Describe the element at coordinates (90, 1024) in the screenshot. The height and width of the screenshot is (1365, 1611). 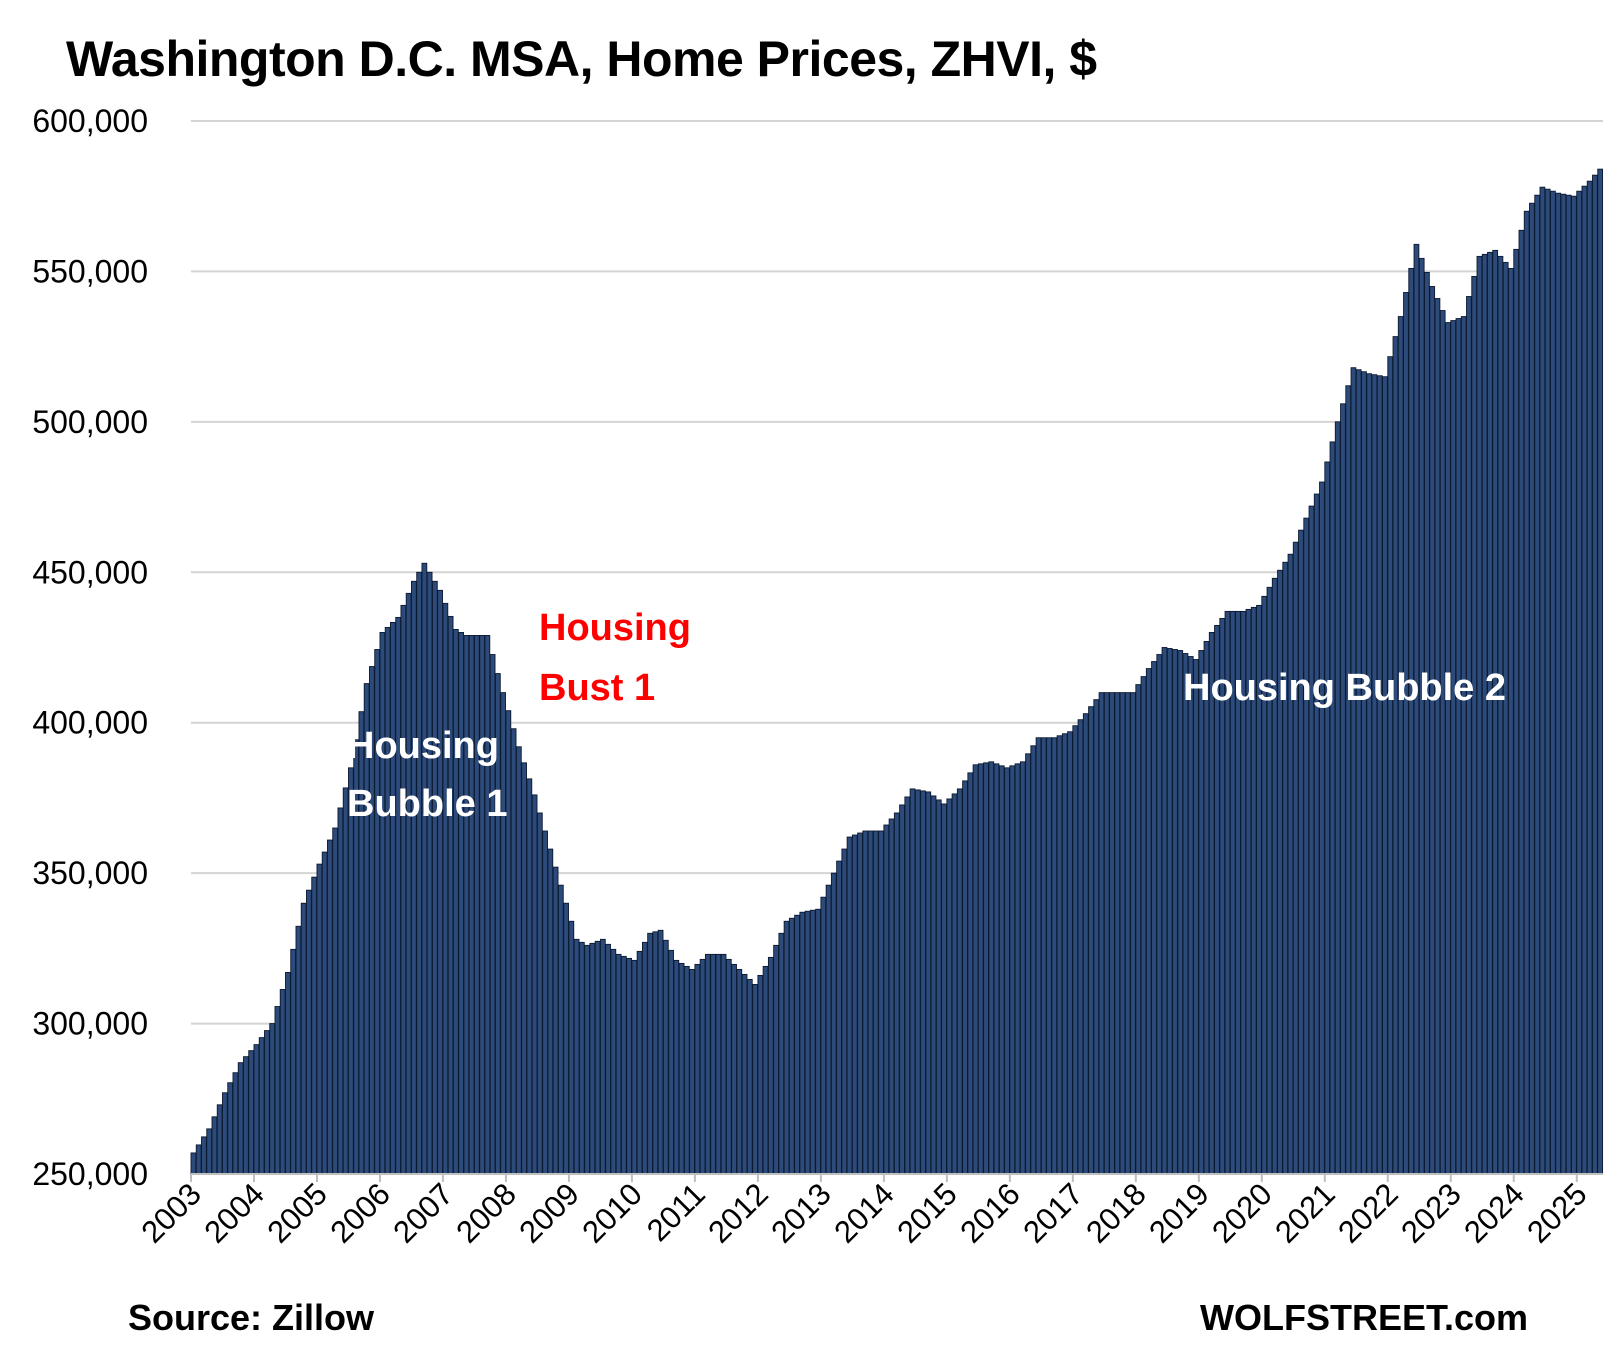
I see `y-tick-label: 300,000` at that location.